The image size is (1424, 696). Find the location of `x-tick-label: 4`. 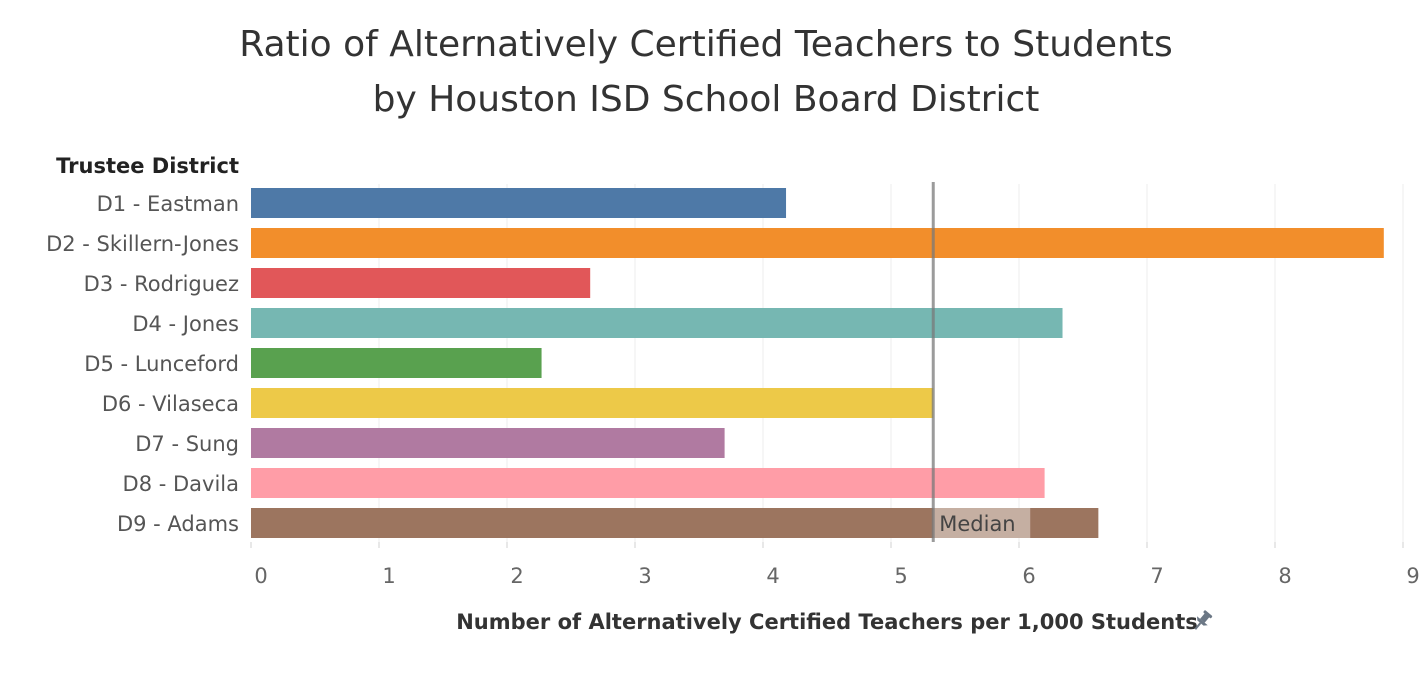

x-tick-label: 4 is located at coordinates (772, 576).